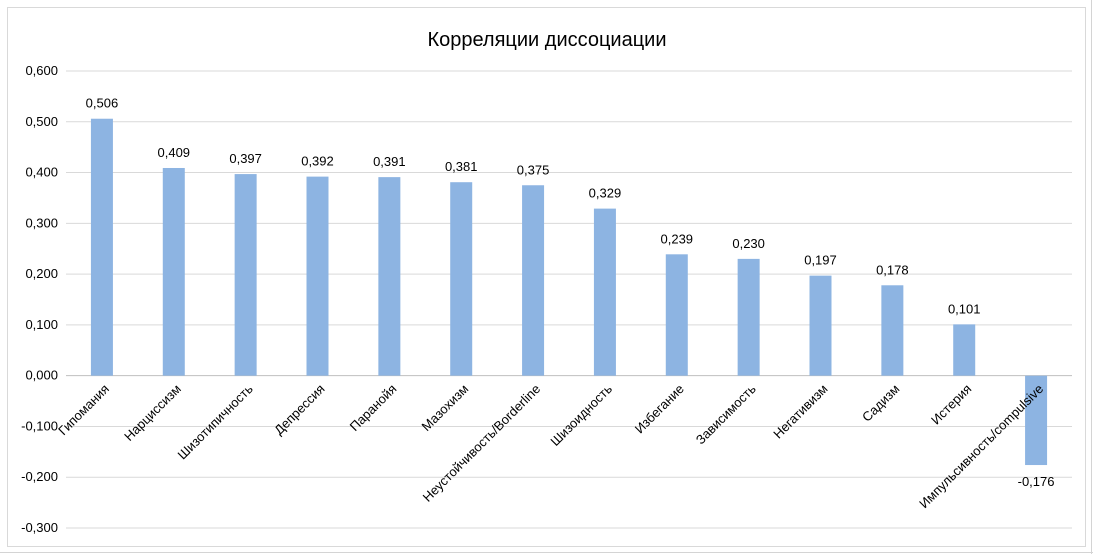 This screenshot has width=1093, height=554. Describe the element at coordinates (881, 403) in the screenshot. I see `category-label: Садизм` at that location.